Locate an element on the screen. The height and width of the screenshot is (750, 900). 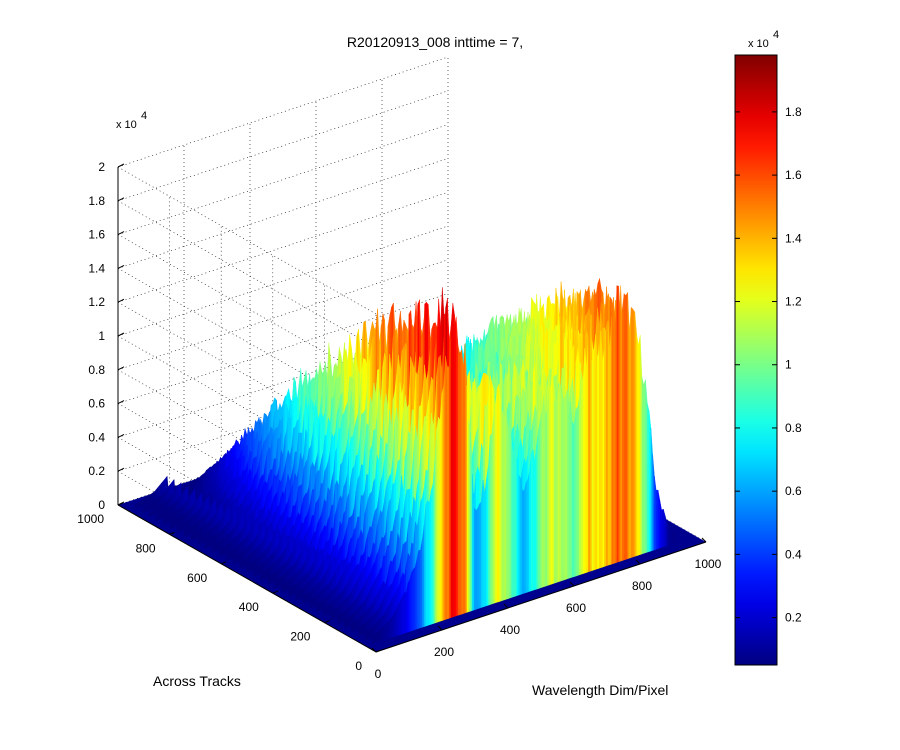
chart-title: R20120913_008 inttime = 7, is located at coordinates (435, 42).